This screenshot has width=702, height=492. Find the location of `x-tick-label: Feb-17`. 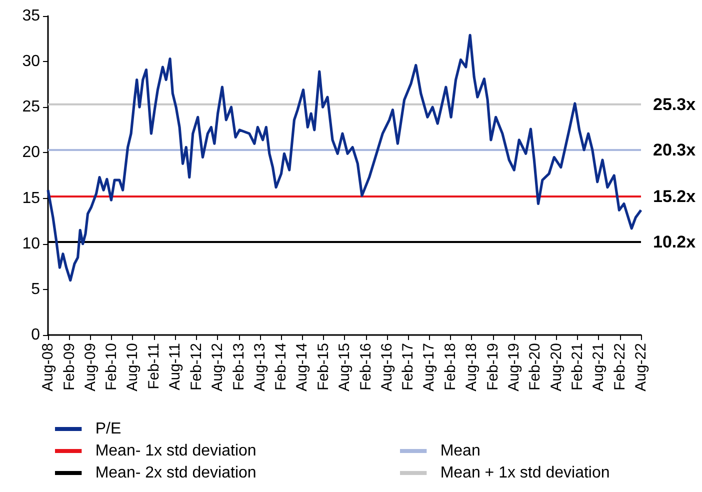

x-tick-label: Feb-17 is located at coordinates (408, 367).